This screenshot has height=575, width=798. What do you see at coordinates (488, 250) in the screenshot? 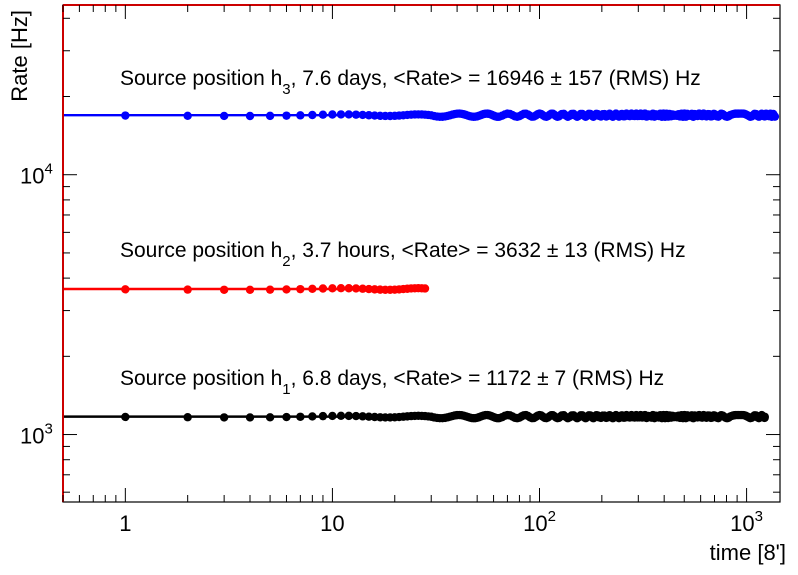
I see `series-label-text: , 3.7 hours, <Rate> = 3632 ± 13 (RMS) Hz` at bounding box center [488, 250].